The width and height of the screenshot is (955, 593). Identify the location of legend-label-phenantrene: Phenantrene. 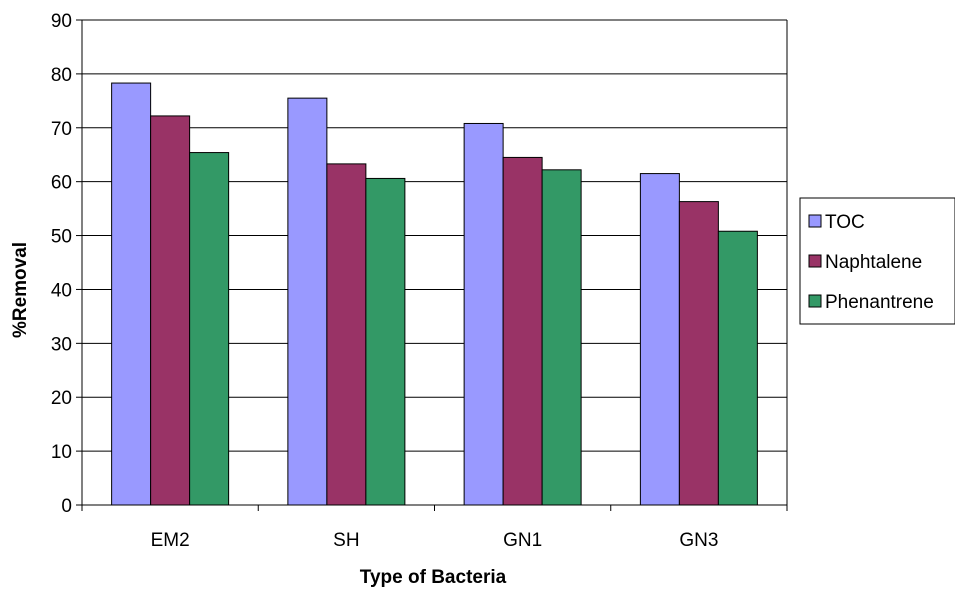
(879, 302).